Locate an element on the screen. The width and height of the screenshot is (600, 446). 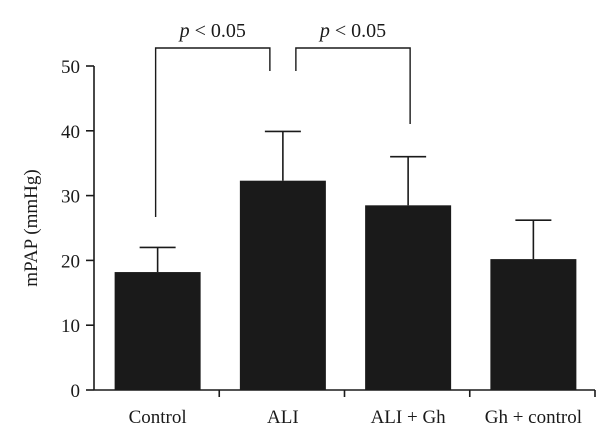
y-tick-label: 30 is located at coordinates (70, 197).